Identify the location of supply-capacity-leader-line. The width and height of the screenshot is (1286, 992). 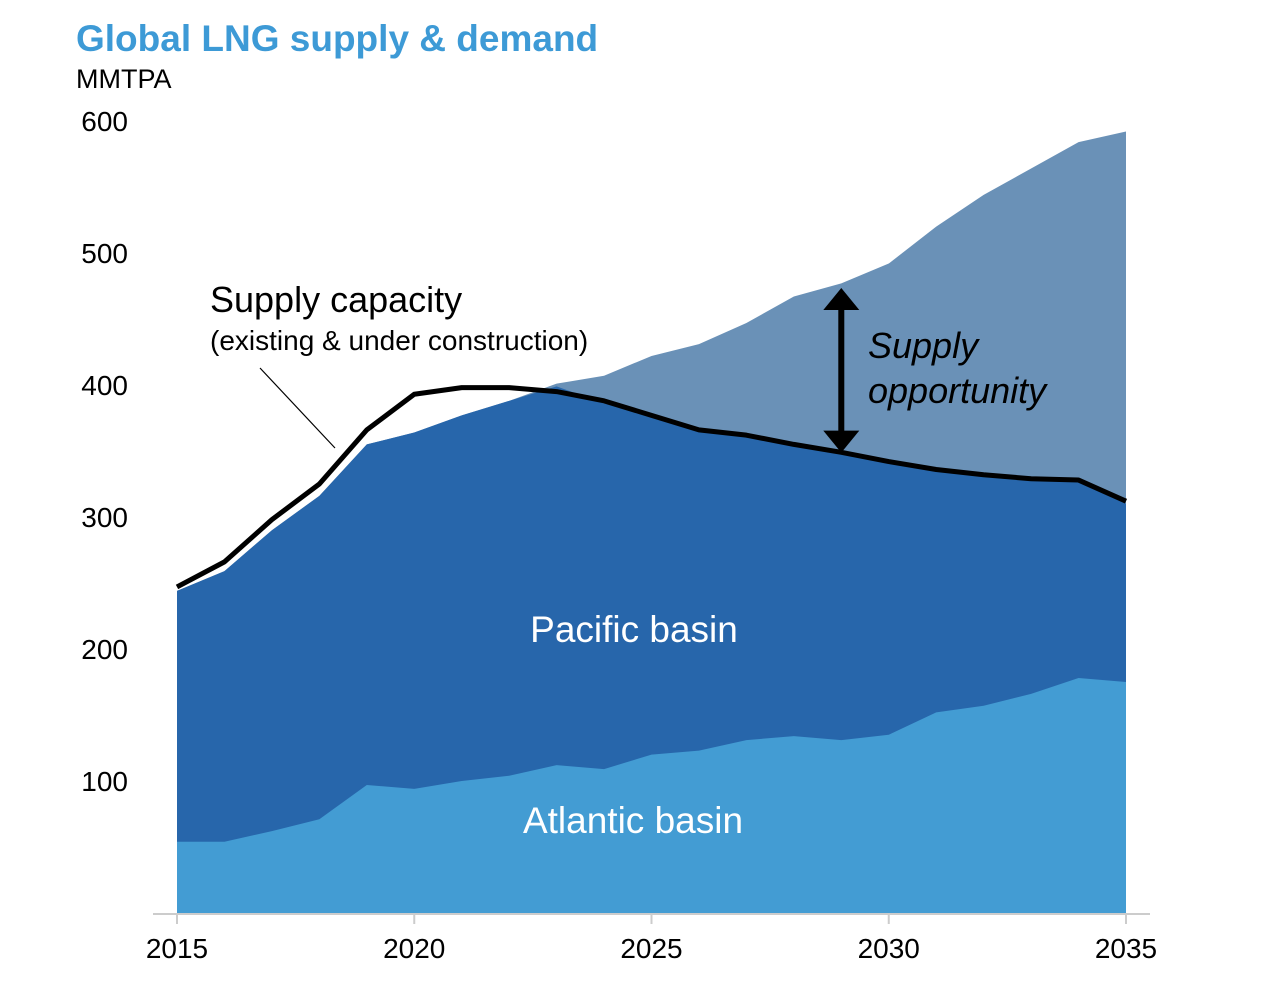
(297, 408).